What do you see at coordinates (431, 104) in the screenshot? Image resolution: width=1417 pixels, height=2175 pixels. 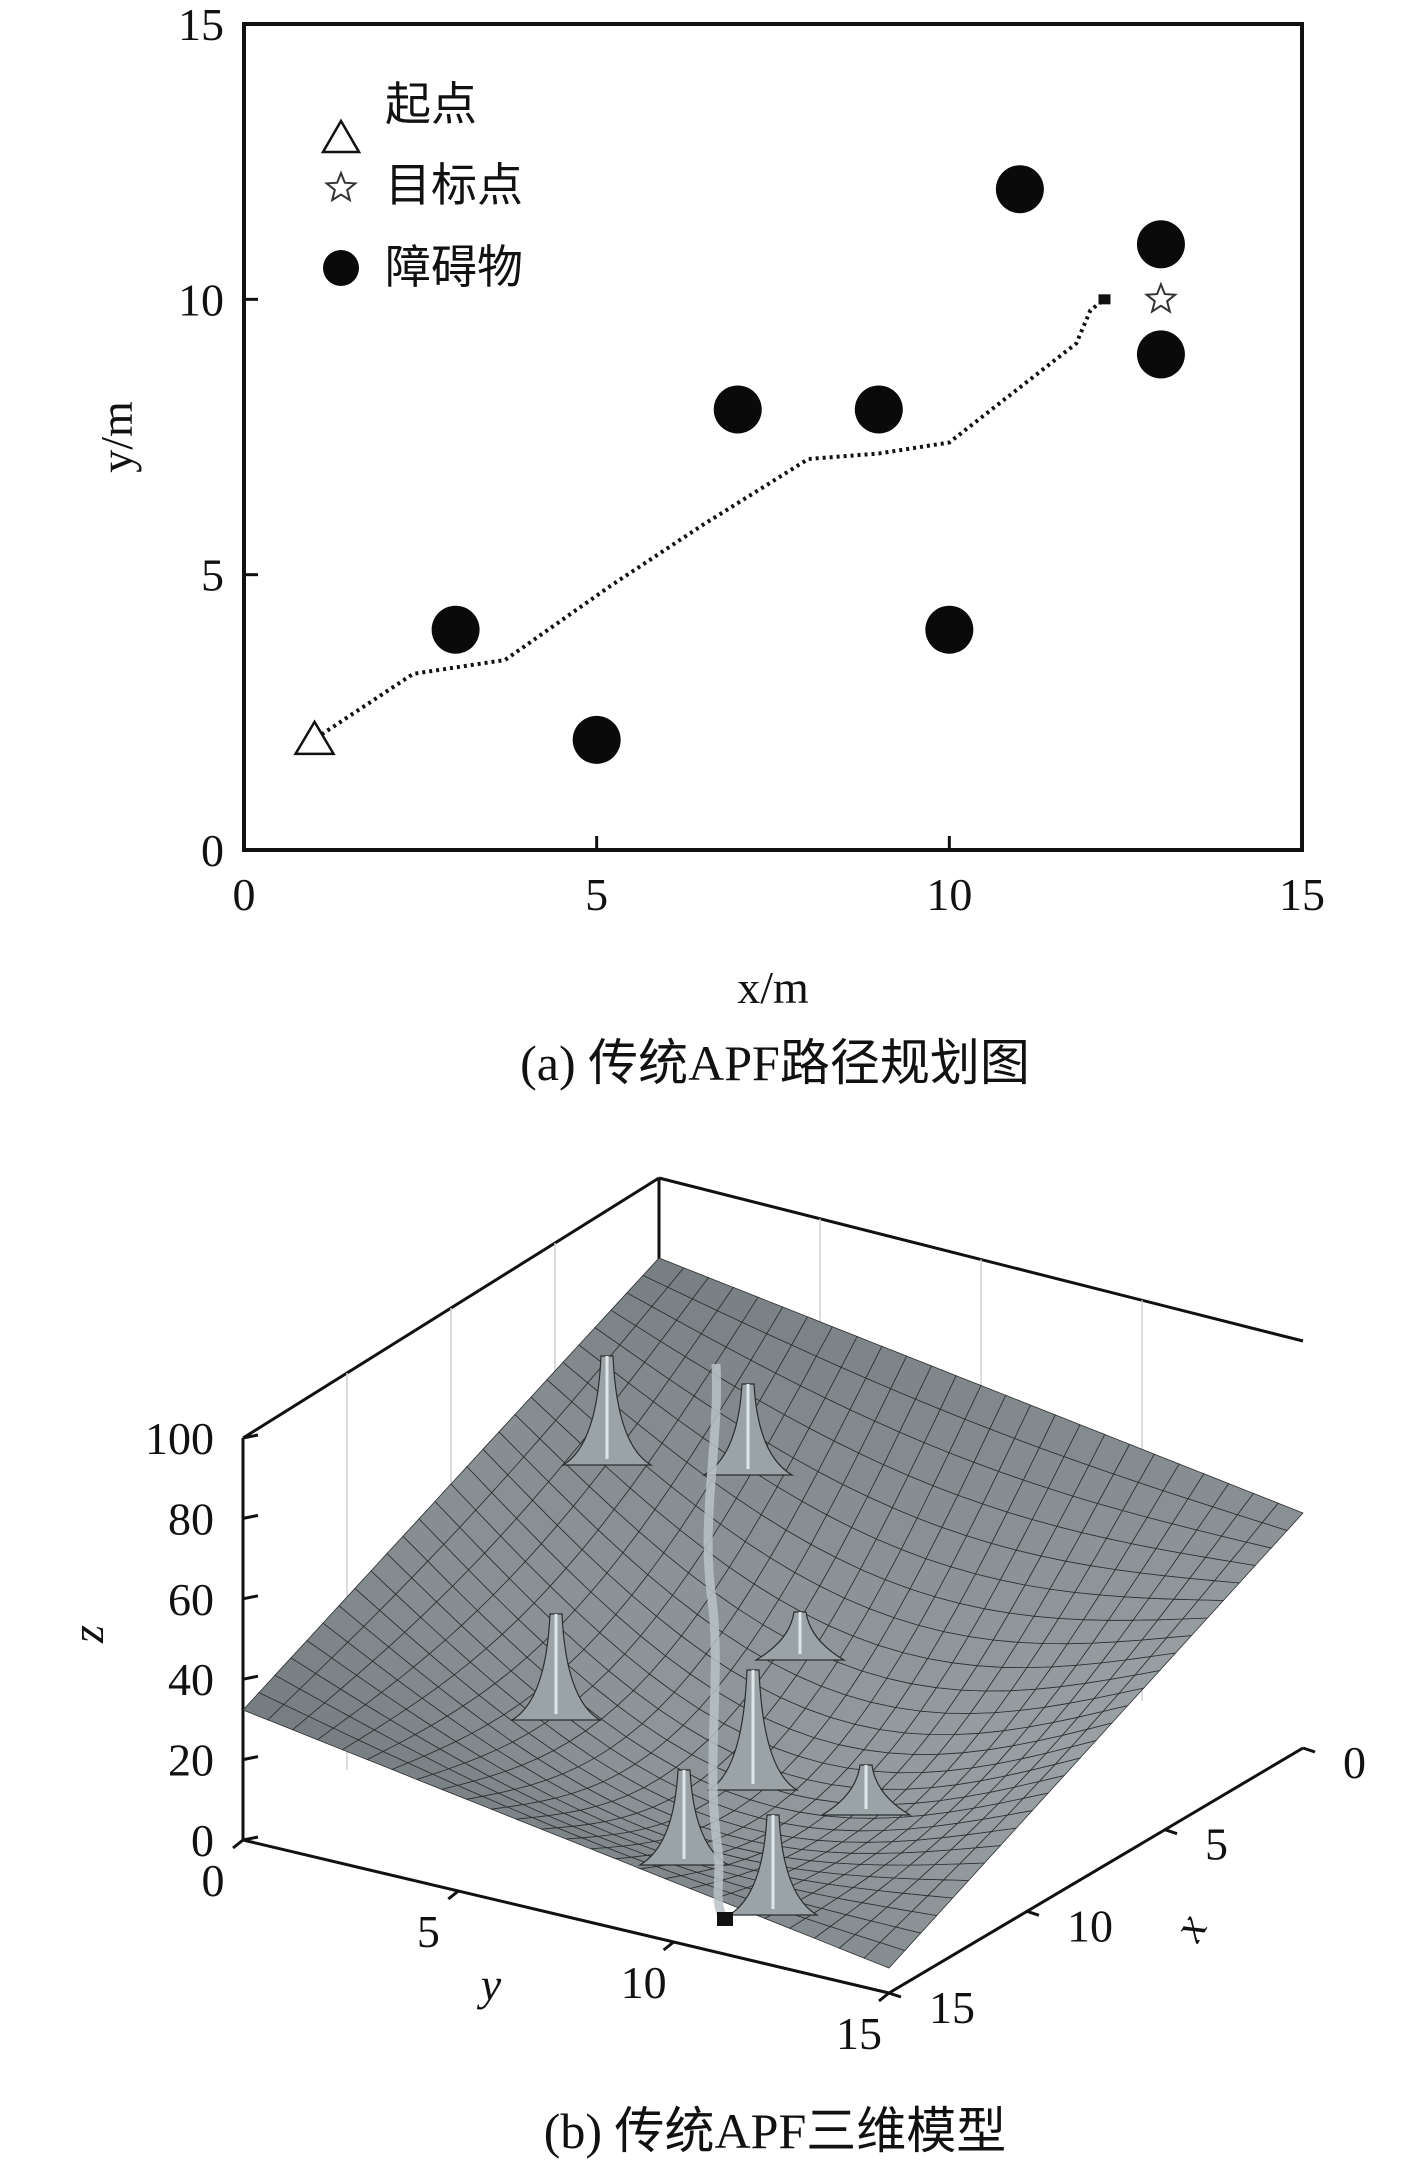 I see `legend-label-start: 起点` at bounding box center [431, 104].